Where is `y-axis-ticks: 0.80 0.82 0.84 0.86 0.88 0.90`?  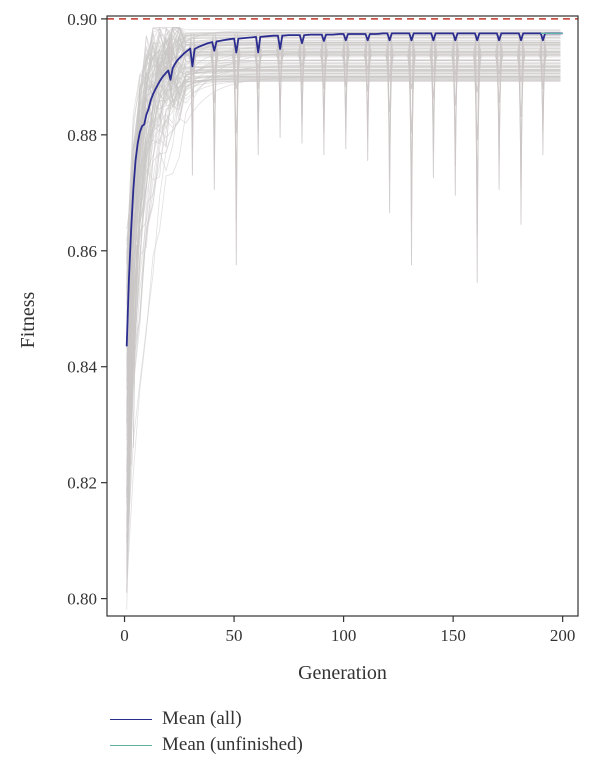
y-axis-ticks: 0.80 0.82 0.84 0.86 0.88 0.90 is located at coordinates (87, 309).